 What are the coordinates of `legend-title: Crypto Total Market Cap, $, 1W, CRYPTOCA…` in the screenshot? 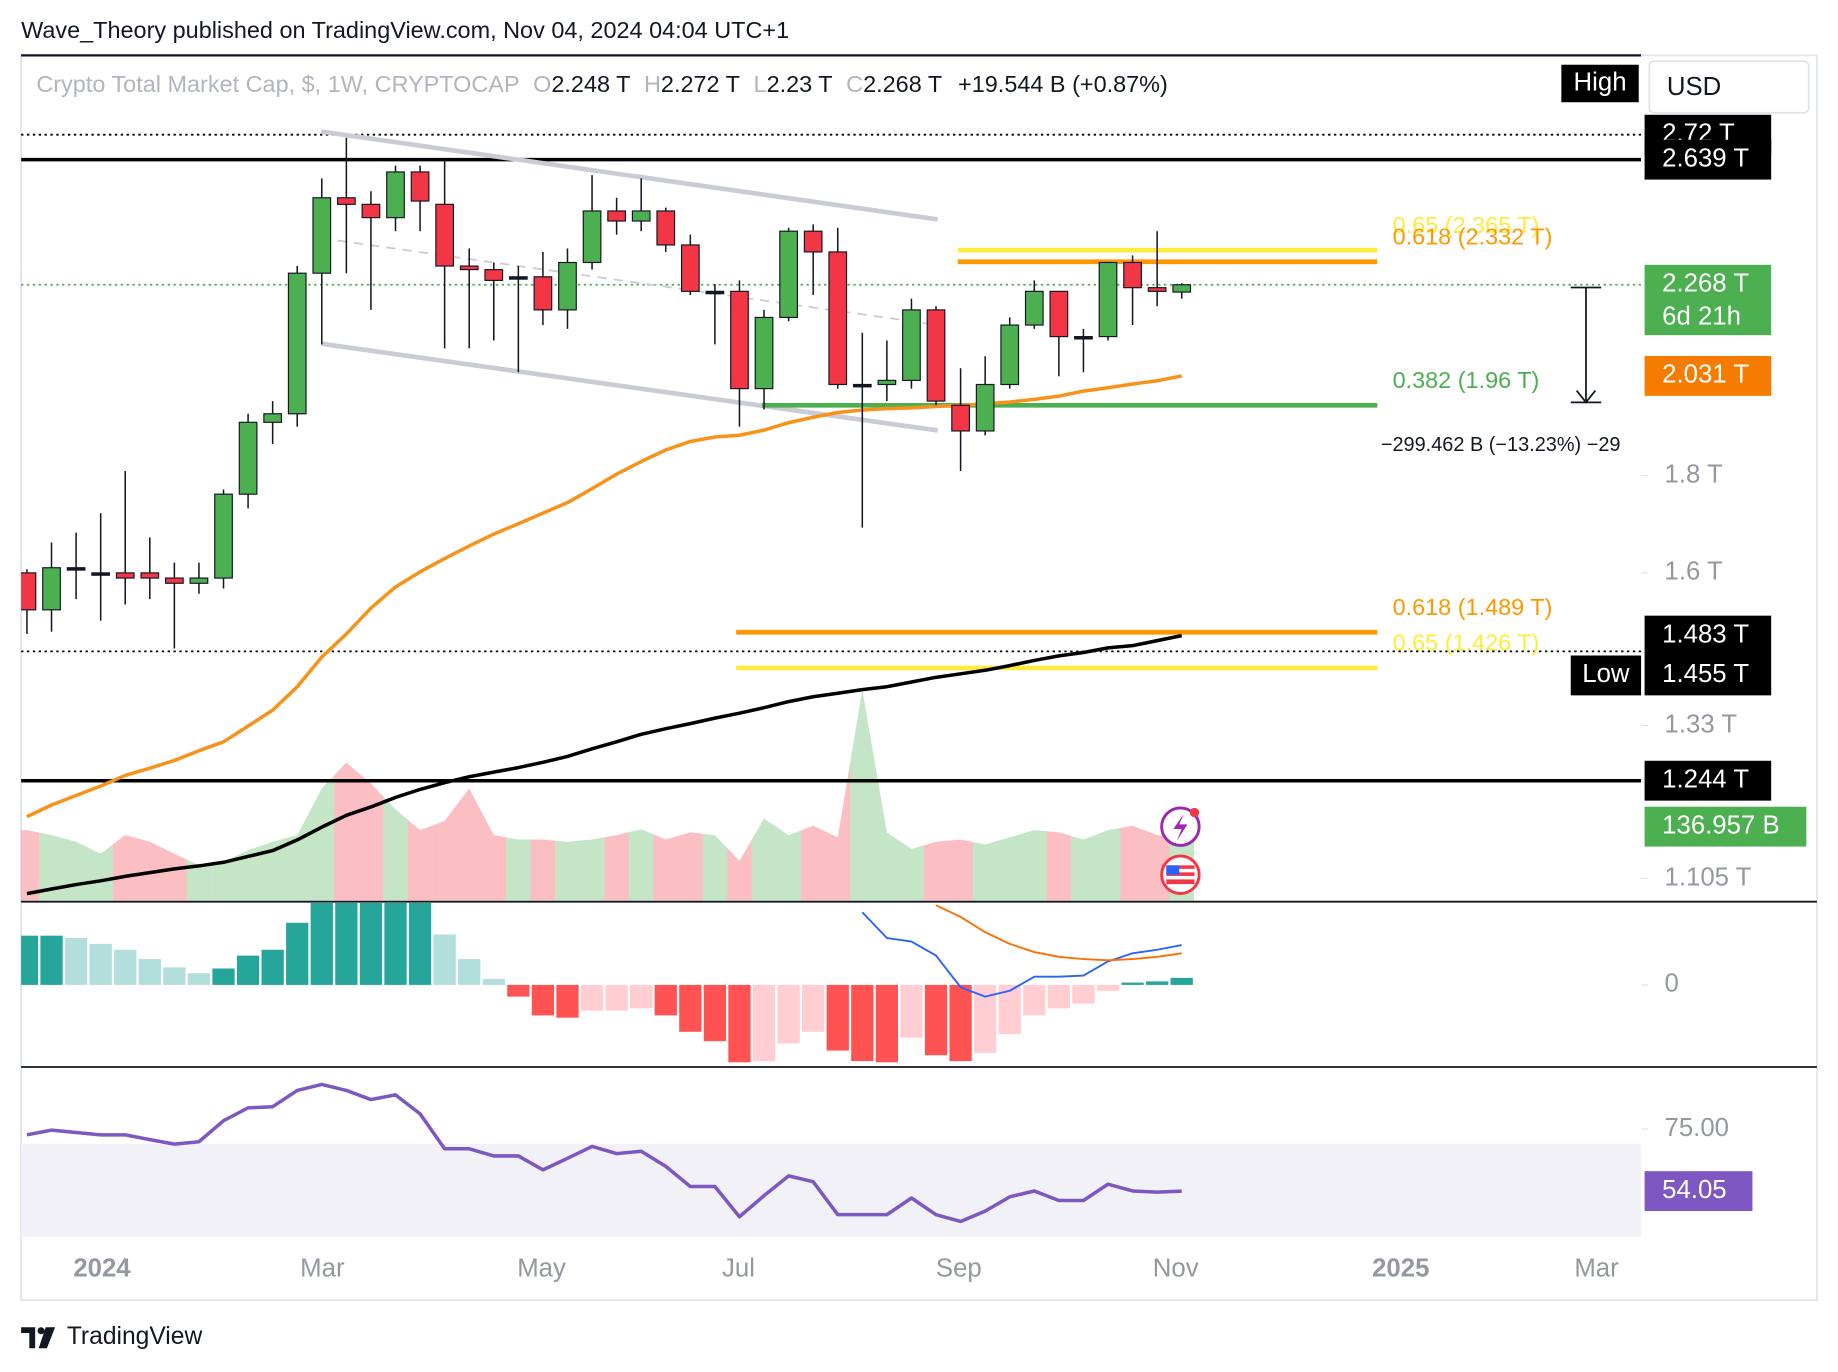 It's located at (277, 84).